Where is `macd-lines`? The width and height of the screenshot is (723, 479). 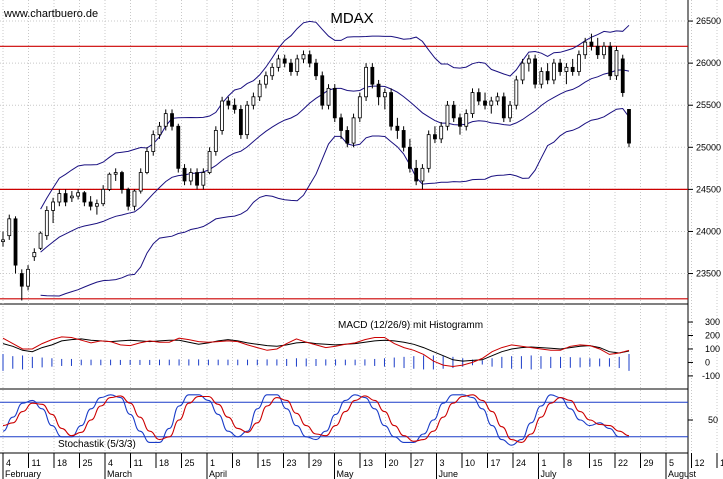 macd-lines is located at coordinates (316, 352).